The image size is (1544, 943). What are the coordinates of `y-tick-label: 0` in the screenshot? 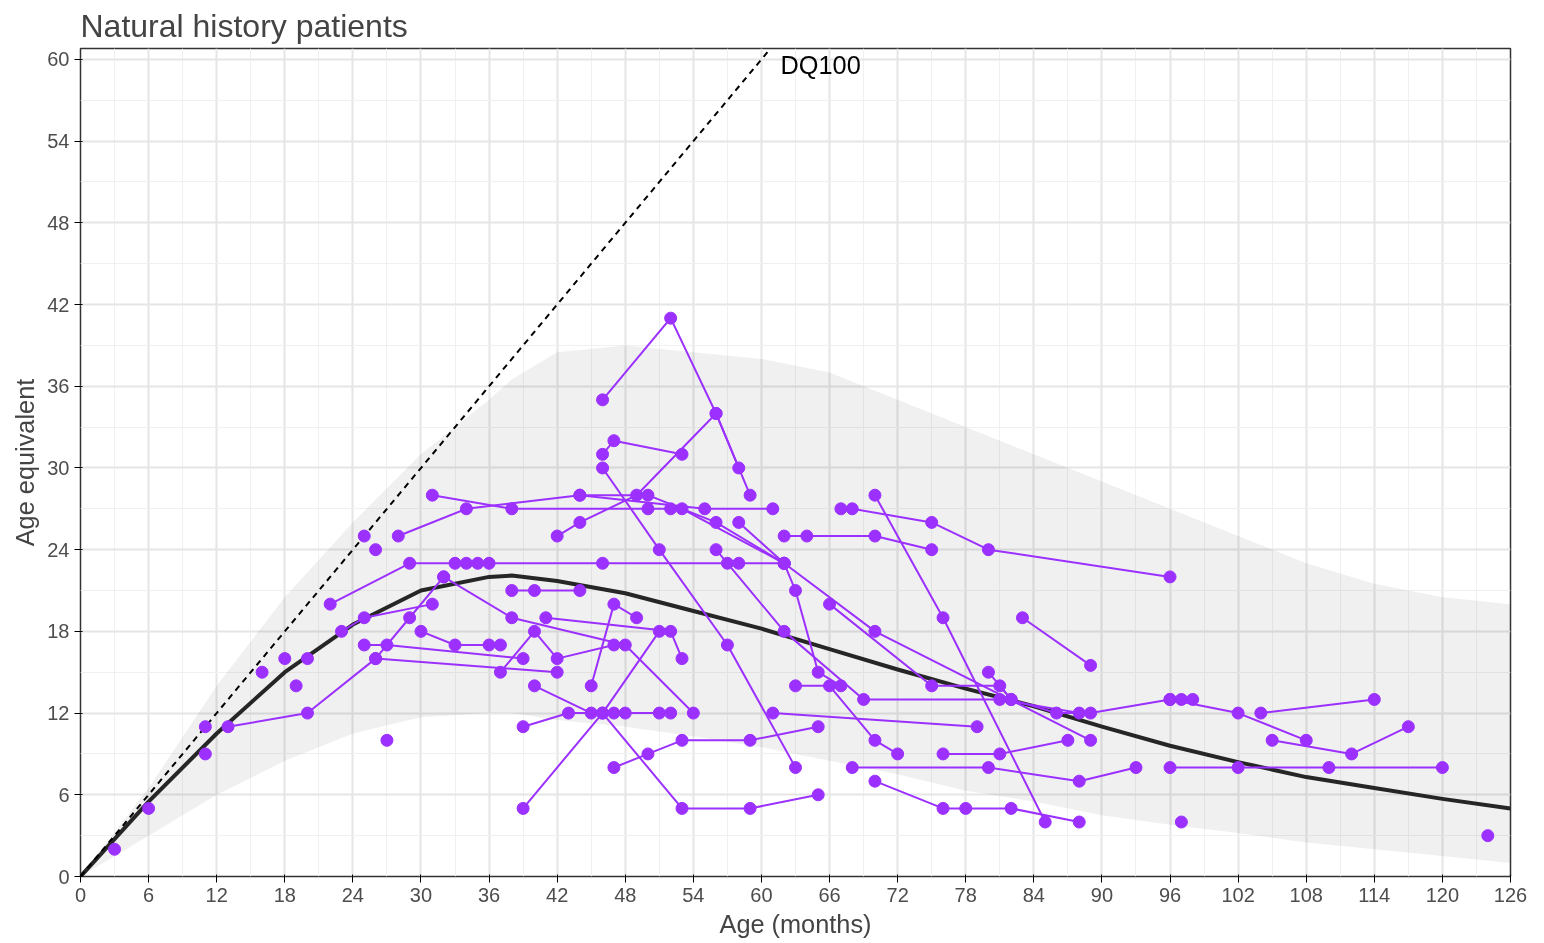 It's located at (64, 876).